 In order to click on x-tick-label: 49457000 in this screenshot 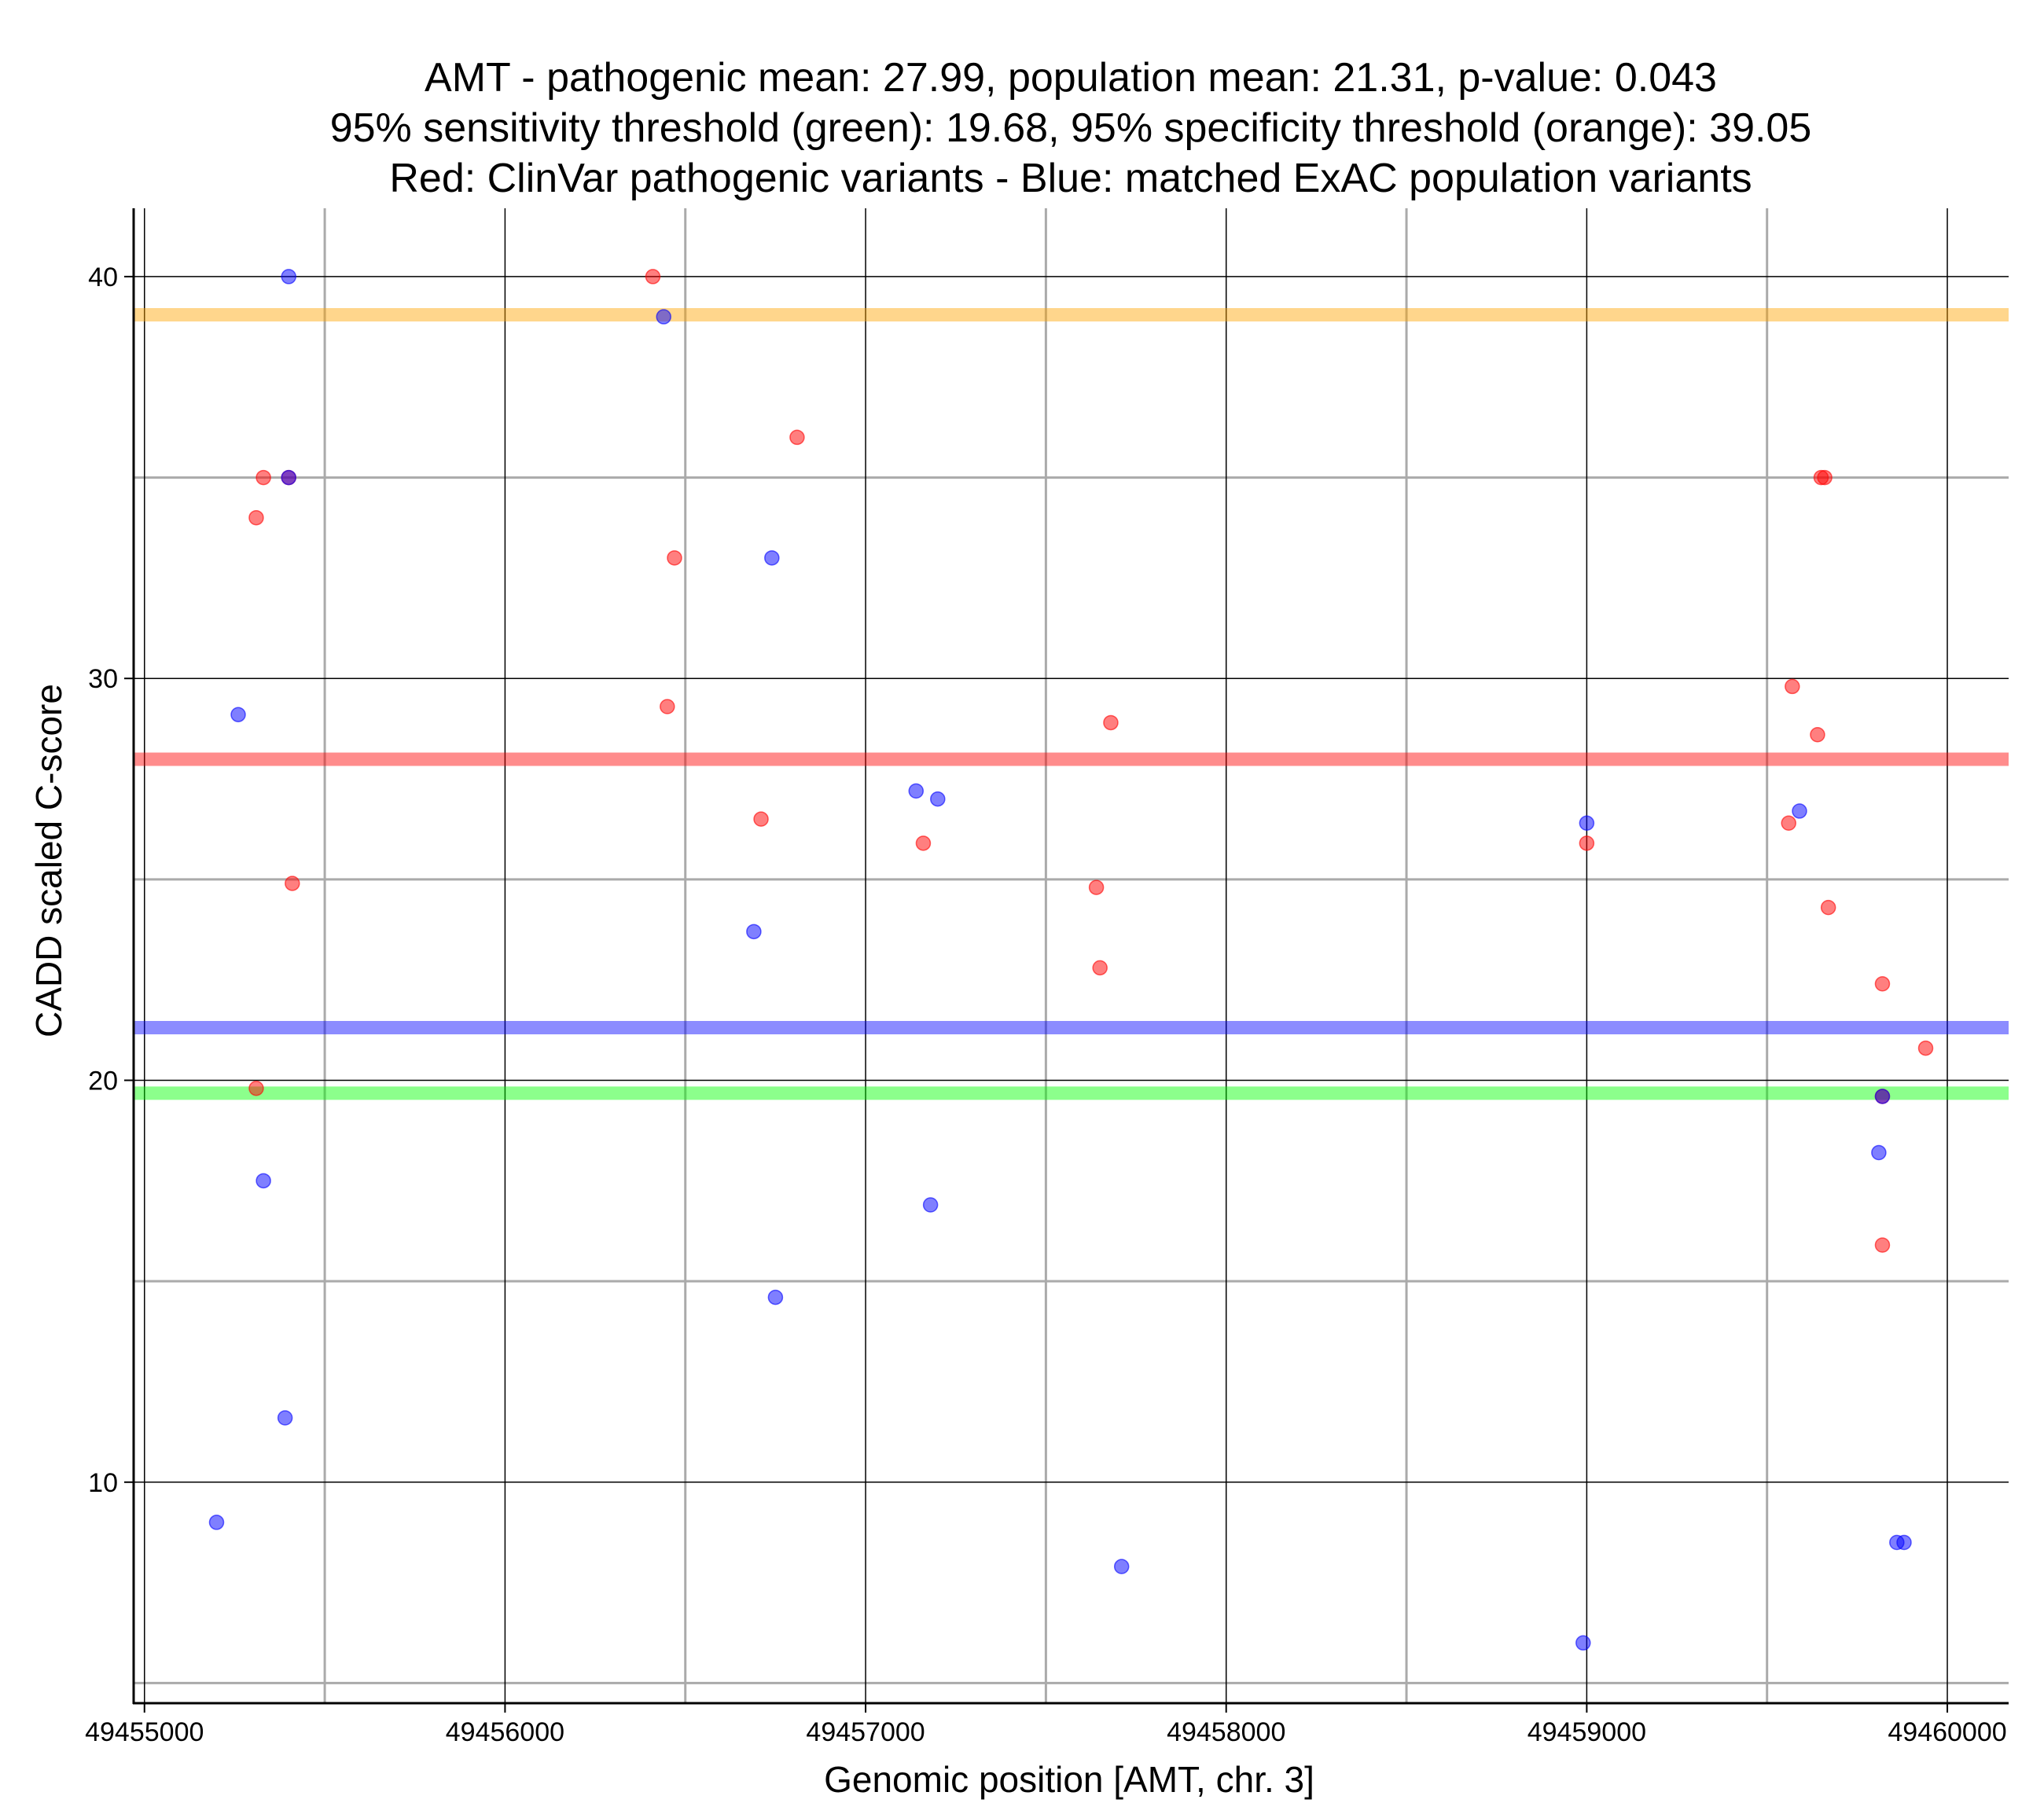, I will do `click(866, 1732)`.